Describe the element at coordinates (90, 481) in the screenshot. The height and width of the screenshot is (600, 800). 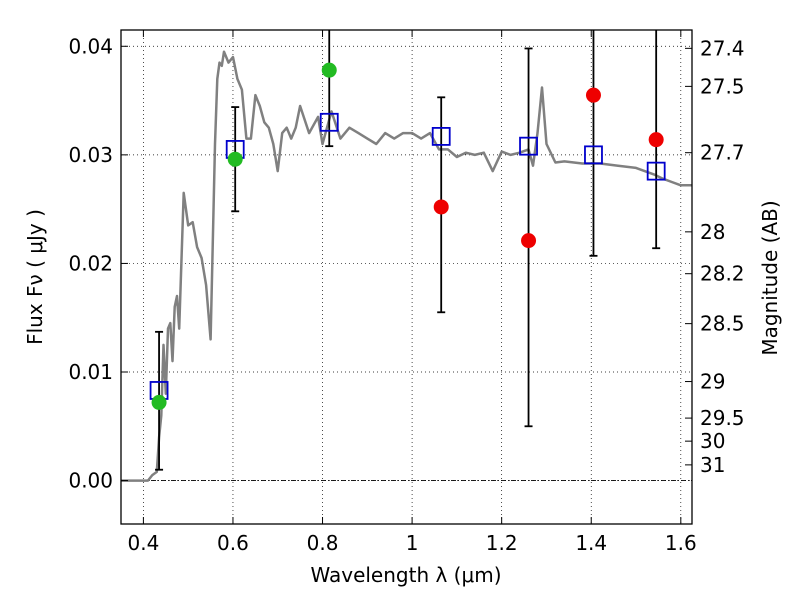
I see `y-tick-label: 0.00` at that location.